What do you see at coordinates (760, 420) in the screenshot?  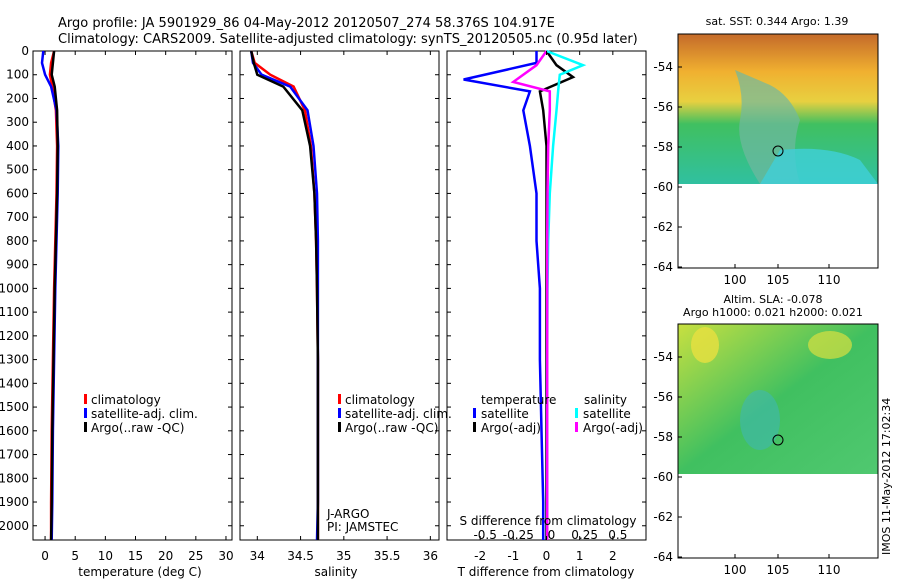 I see `sla-map-low-patch` at bounding box center [760, 420].